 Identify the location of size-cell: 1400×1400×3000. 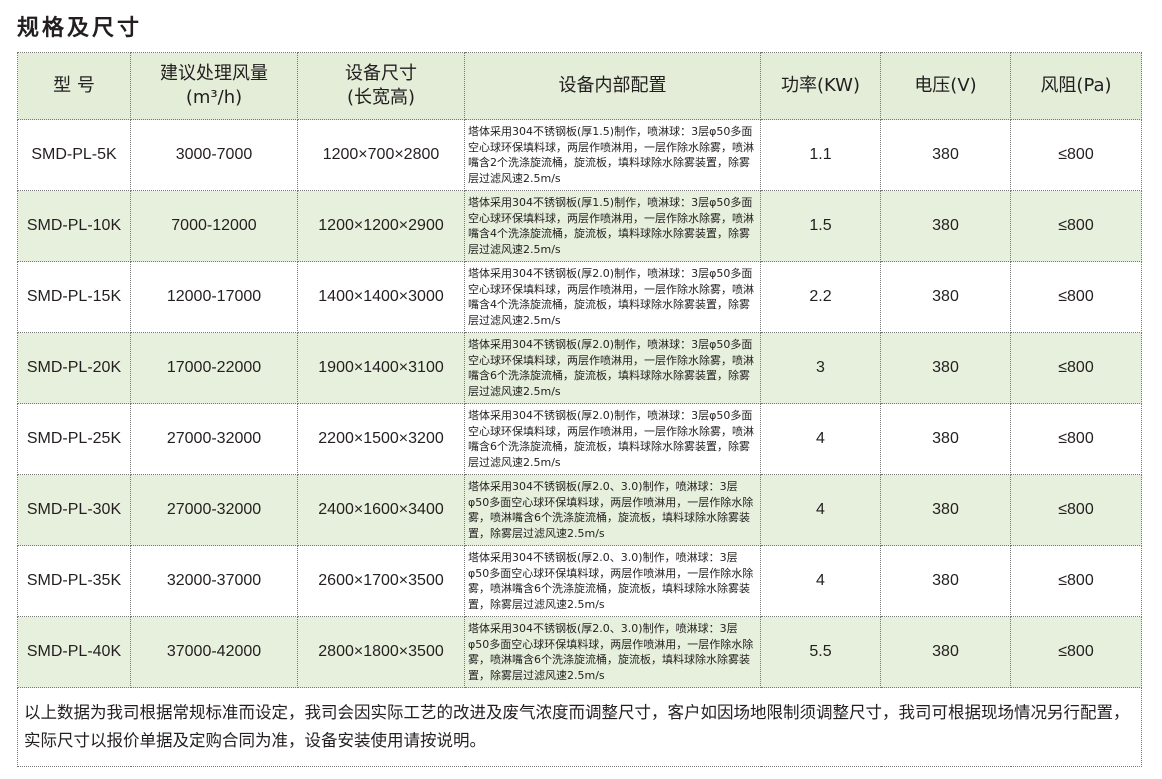
(381, 297).